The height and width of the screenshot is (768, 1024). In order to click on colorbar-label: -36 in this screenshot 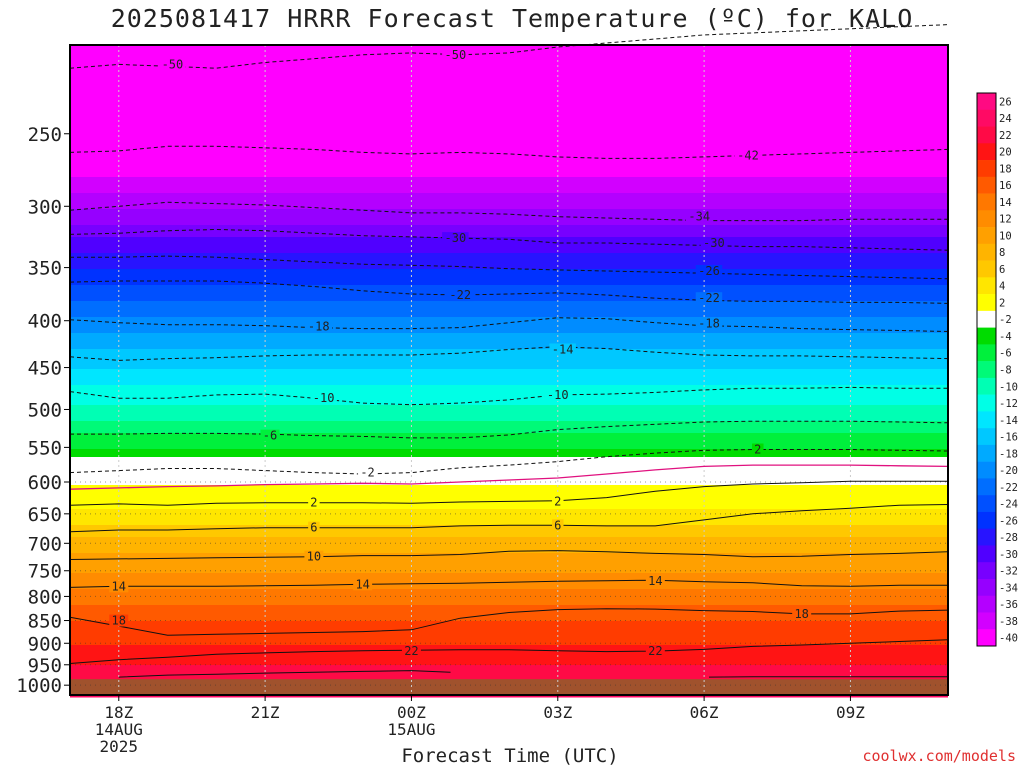, I will do `click(1008, 605)`.